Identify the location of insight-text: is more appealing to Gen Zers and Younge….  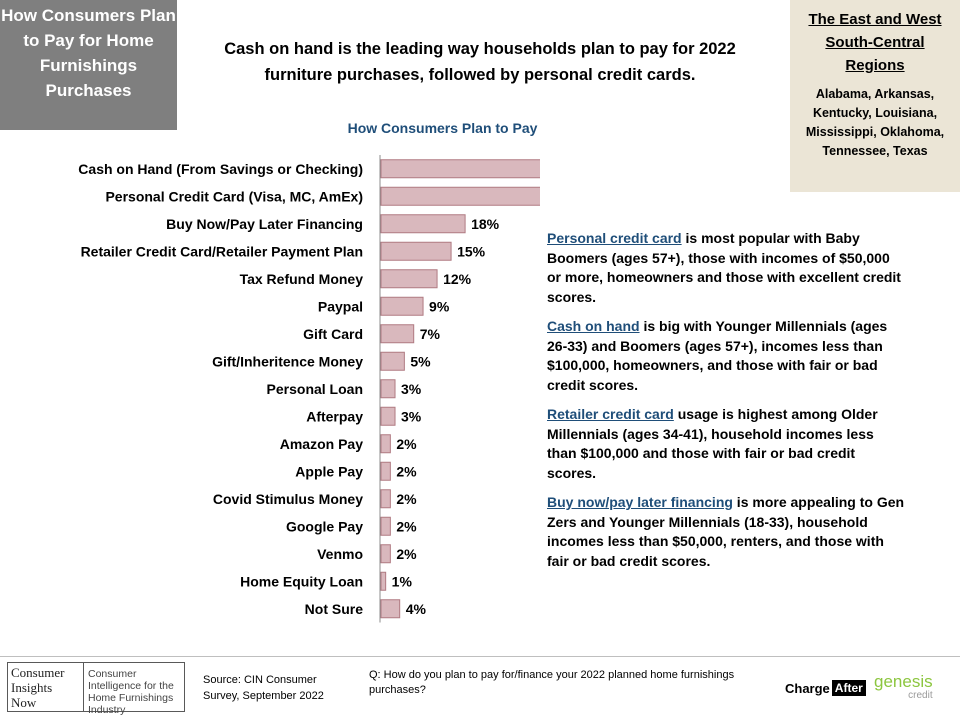
(726, 531).